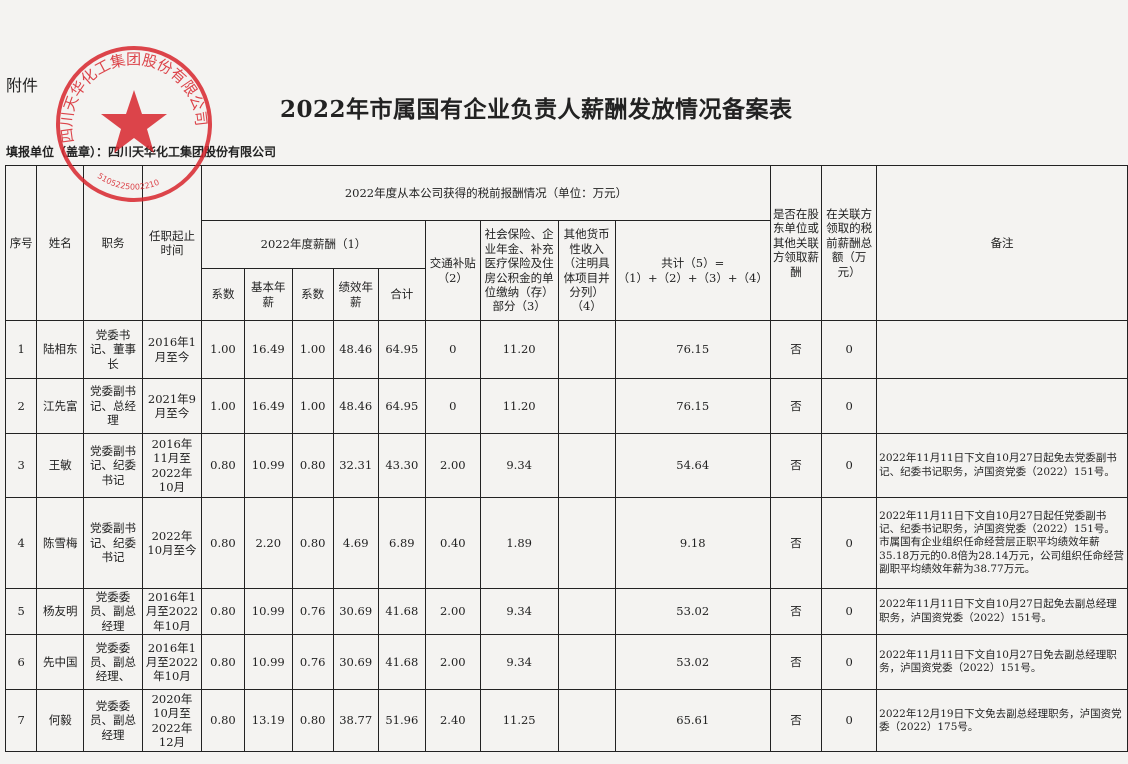  What do you see at coordinates (268, 406) in the screenshot?
I see `cell-base: 16.49` at bounding box center [268, 406].